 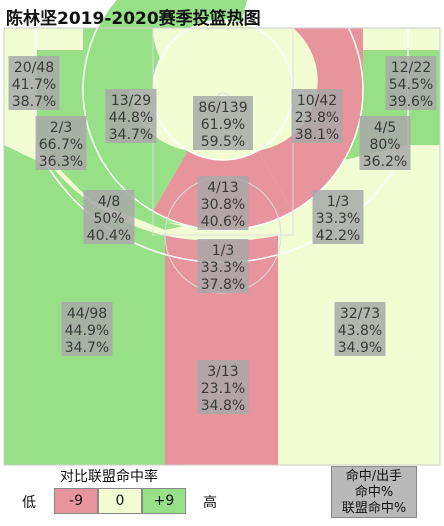 I want to click on zone-label-bg-restricted-area, so click(x=223, y=123).